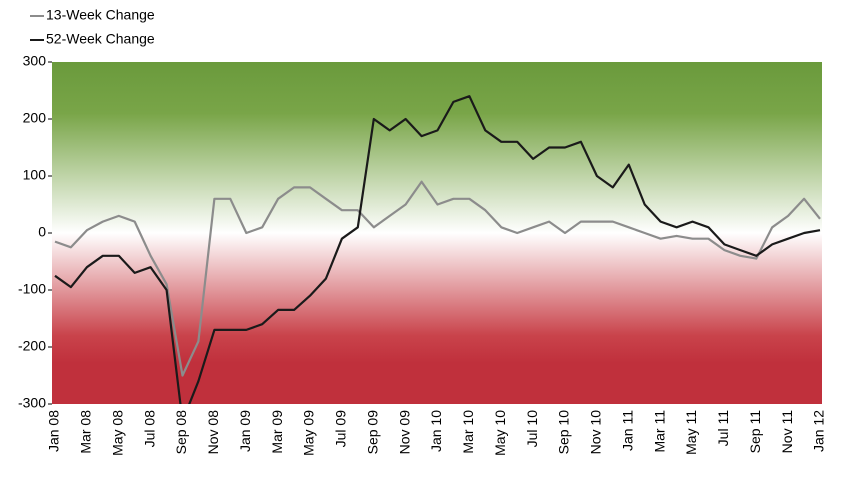 This screenshot has width=866, height=492. What do you see at coordinates (436, 431) in the screenshot?
I see `x-tick-label: Jan 10` at bounding box center [436, 431].